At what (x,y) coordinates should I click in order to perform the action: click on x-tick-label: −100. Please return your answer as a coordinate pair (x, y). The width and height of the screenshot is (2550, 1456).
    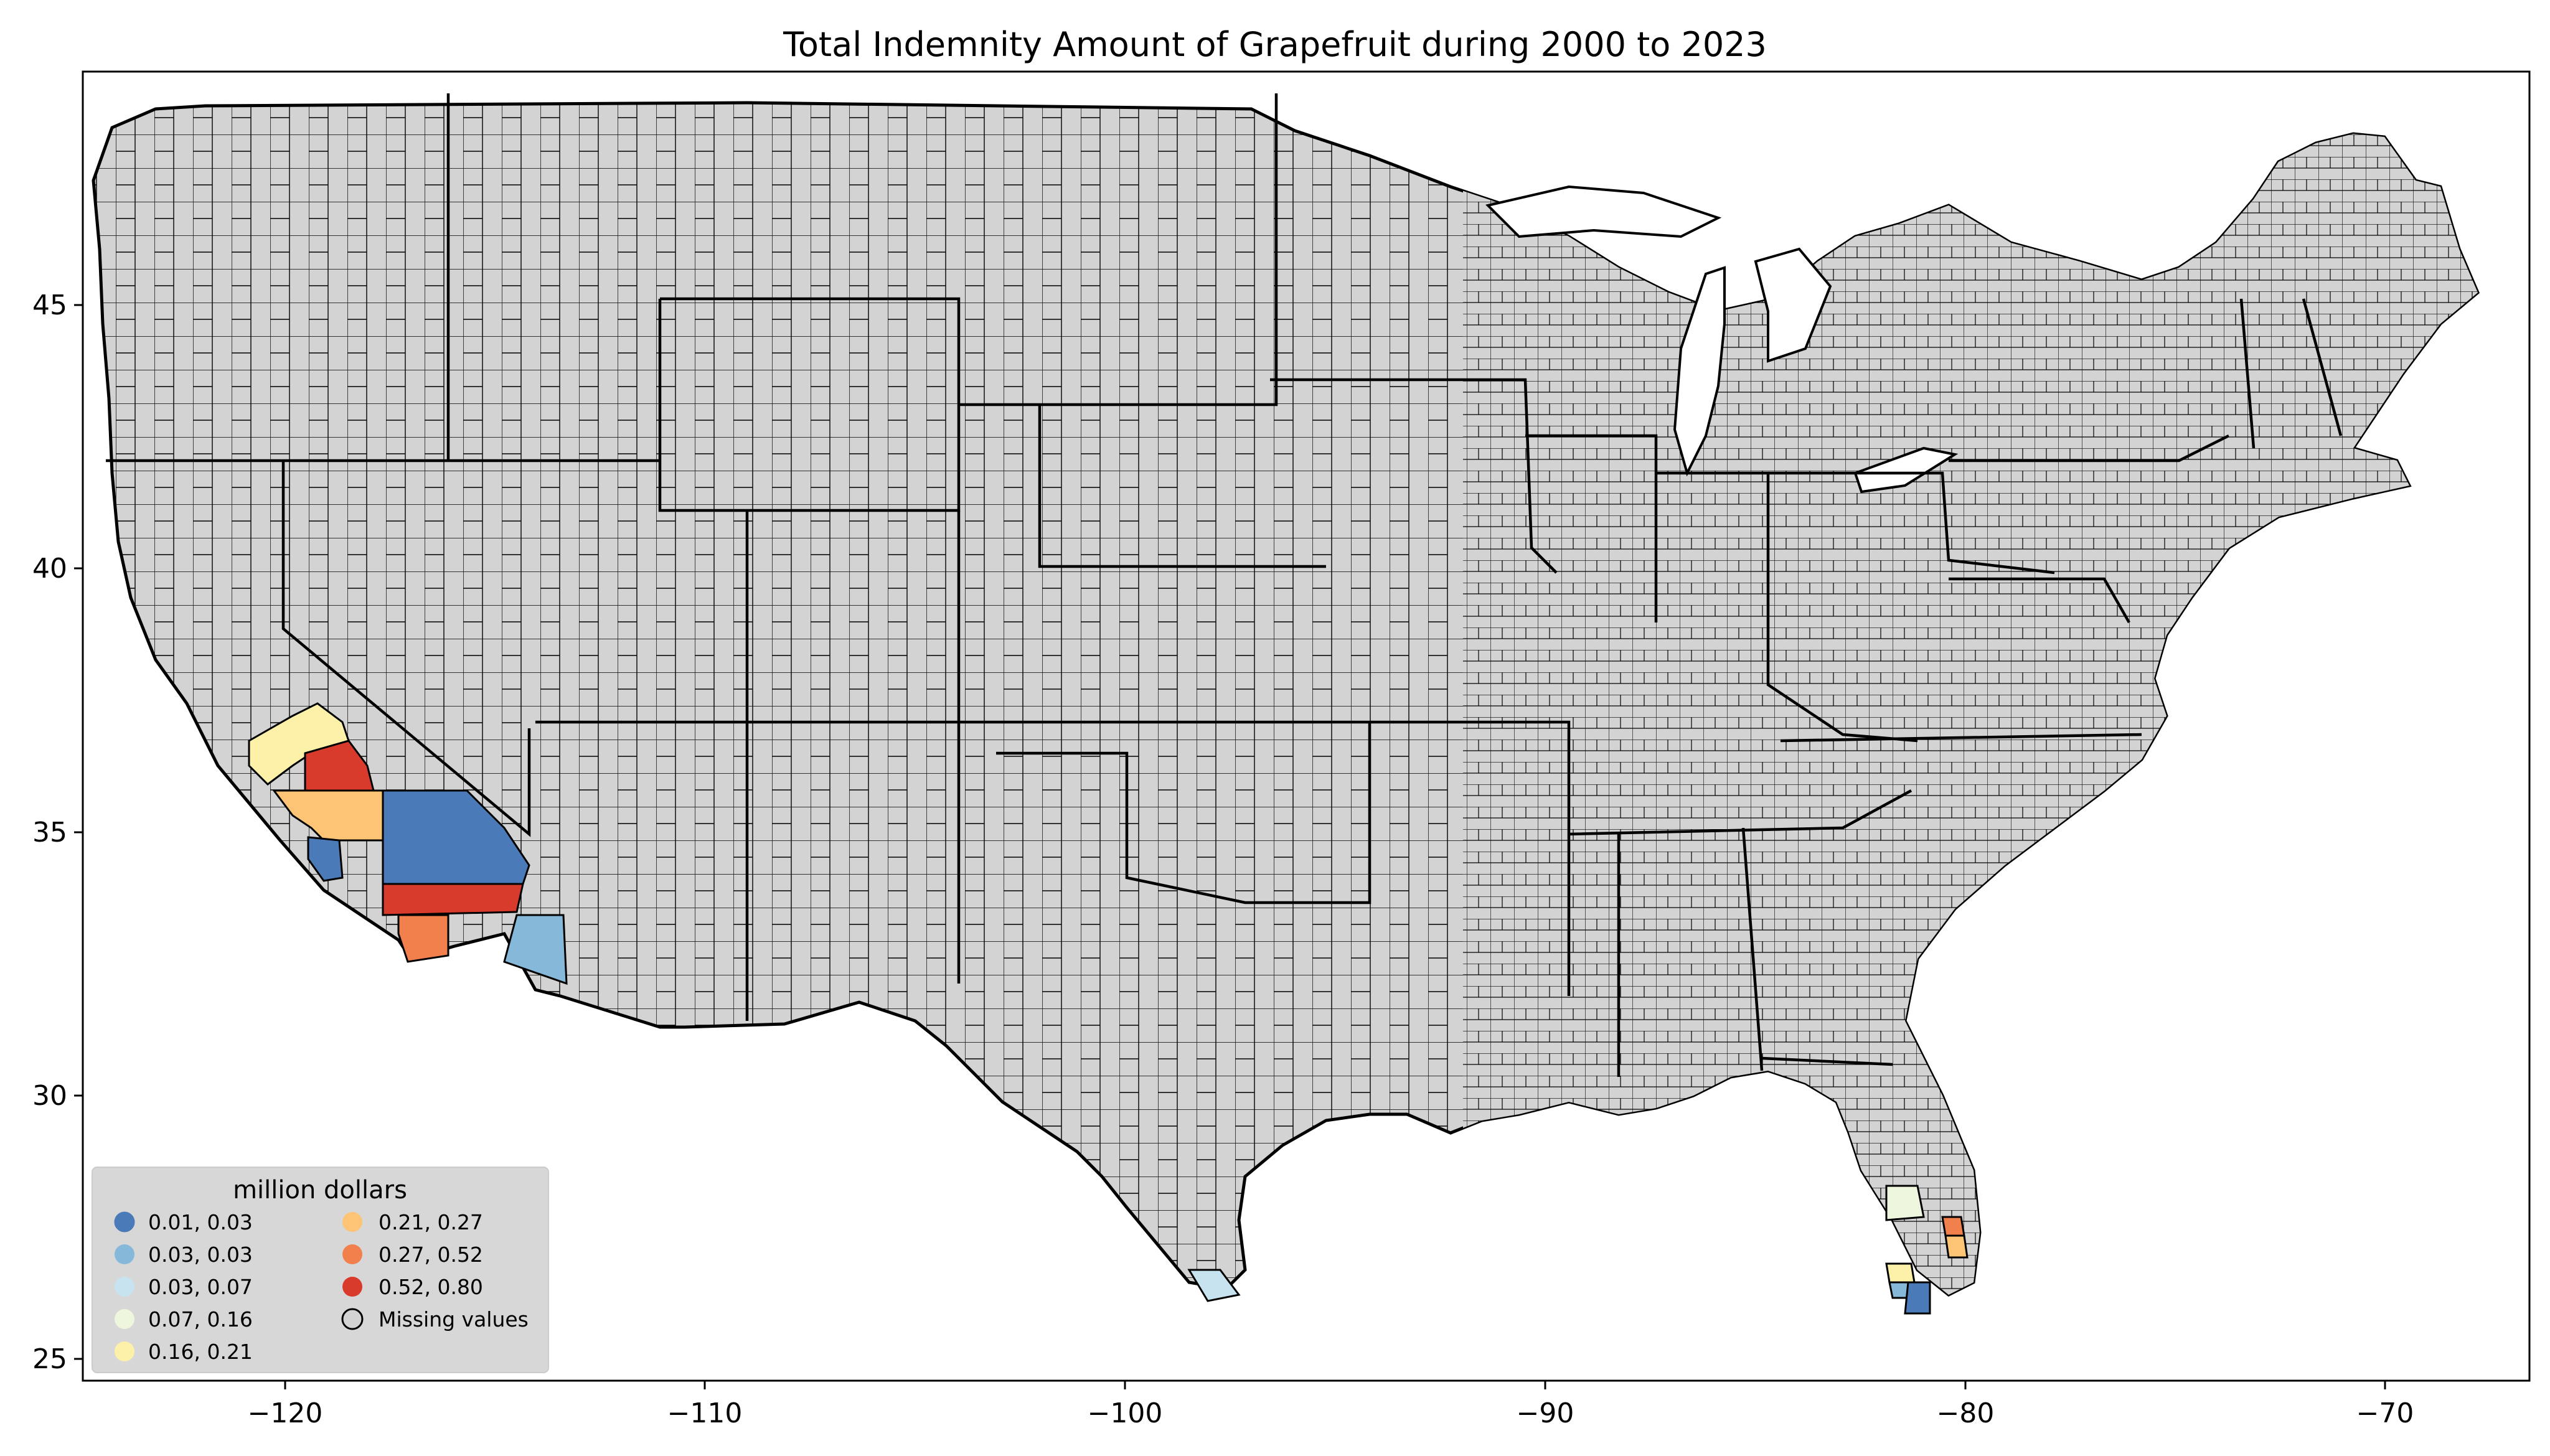
    Looking at the image, I should click on (1125, 1413).